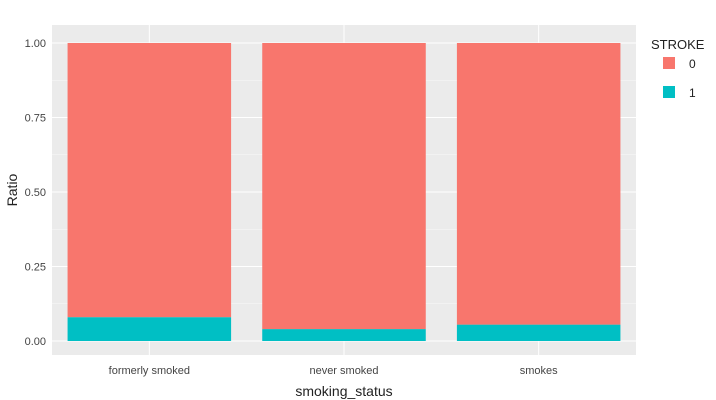  I want to click on y-tick-label: 0.00, so click(35, 342).